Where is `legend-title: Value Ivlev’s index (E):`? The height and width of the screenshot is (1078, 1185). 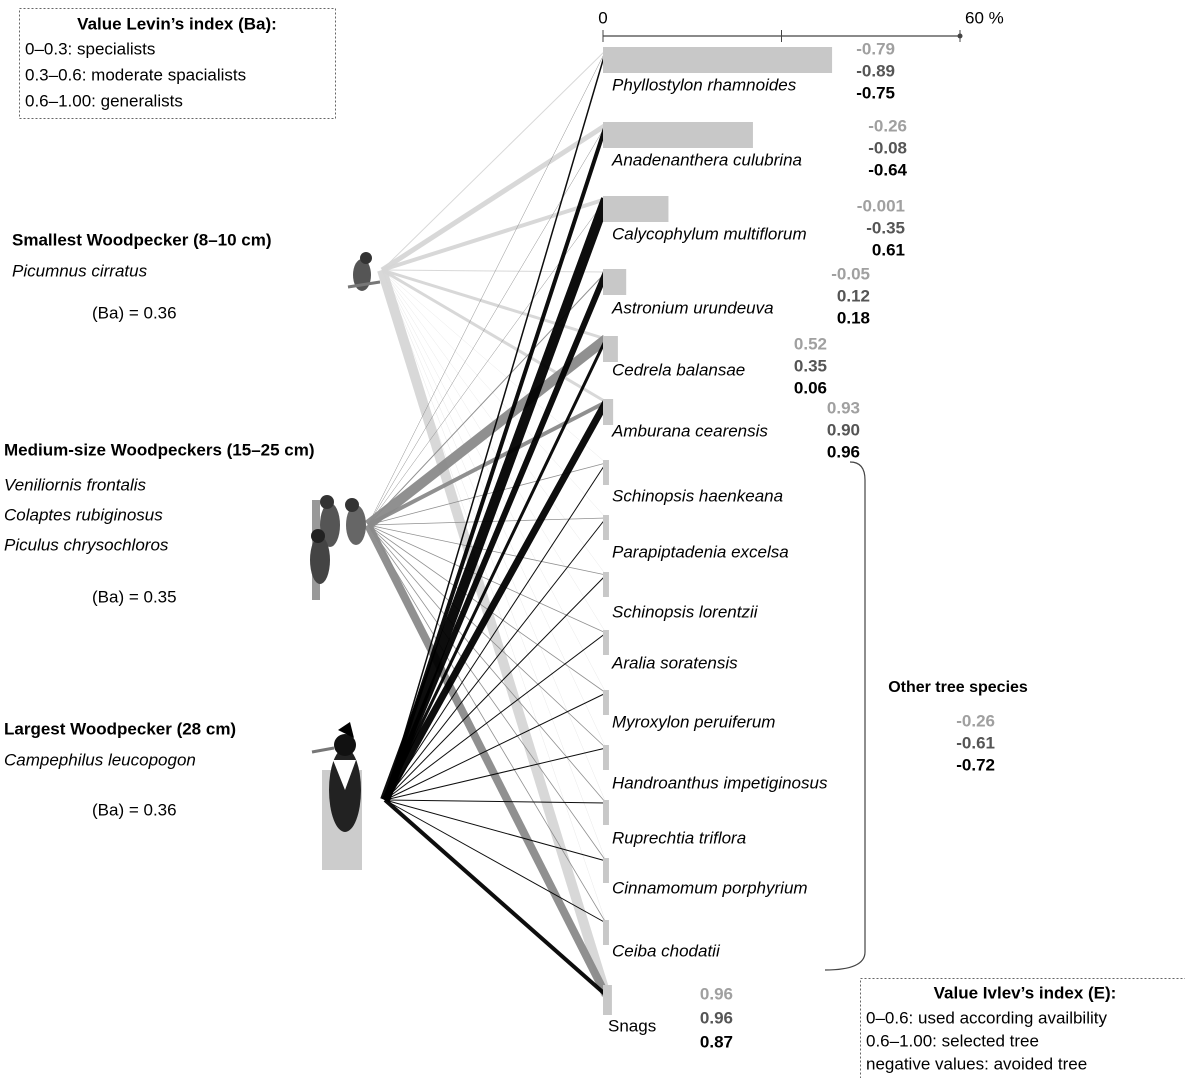
legend-title: Value Ivlev’s index (E): is located at coordinates (1025, 992).